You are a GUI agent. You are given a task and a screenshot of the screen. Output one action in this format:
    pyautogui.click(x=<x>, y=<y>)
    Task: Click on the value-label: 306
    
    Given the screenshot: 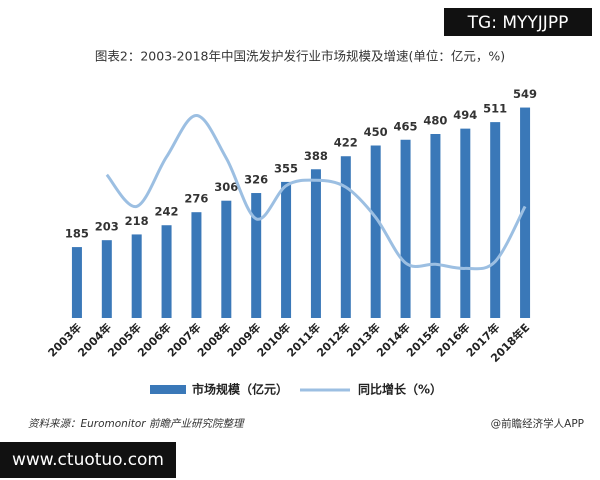 What is the action you would take?
    pyautogui.click(x=226, y=187)
    